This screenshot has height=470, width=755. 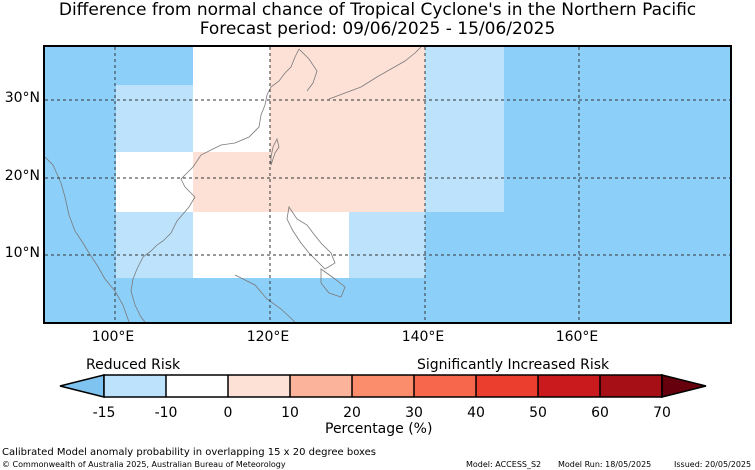 What do you see at coordinates (375, 73) in the screenshot?
I see `japan-coast` at bounding box center [375, 73].